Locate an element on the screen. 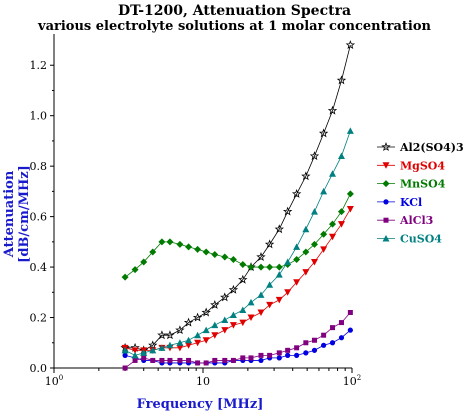 This screenshot has height=417, width=469. series-alcl3 is located at coordinates (237, 340).